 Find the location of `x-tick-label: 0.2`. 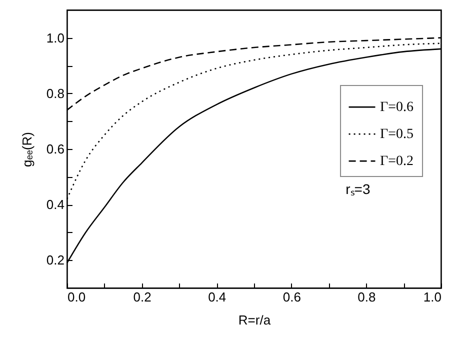

x-tick-label: 0.2 is located at coordinates (142, 297).